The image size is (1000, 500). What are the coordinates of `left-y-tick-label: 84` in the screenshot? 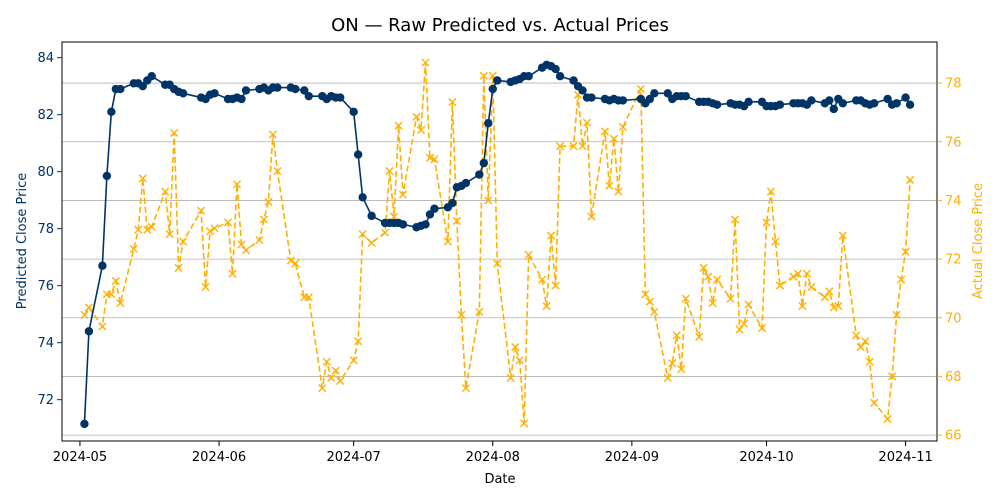 It's located at (45, 58).